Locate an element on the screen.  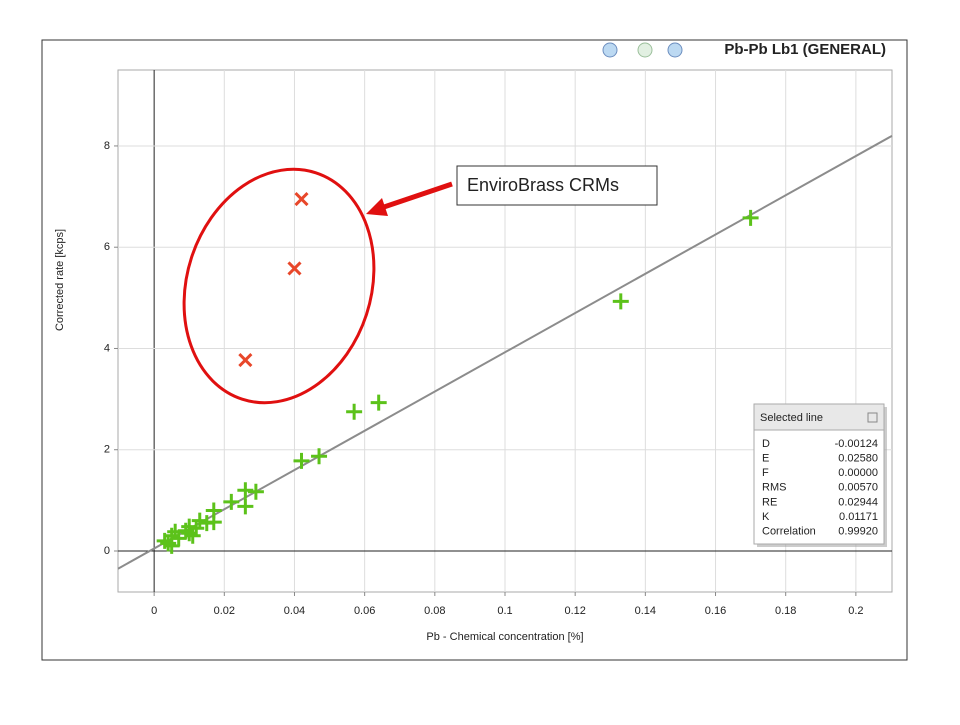
panel-label: RMS is located at coordinates (774, 488).